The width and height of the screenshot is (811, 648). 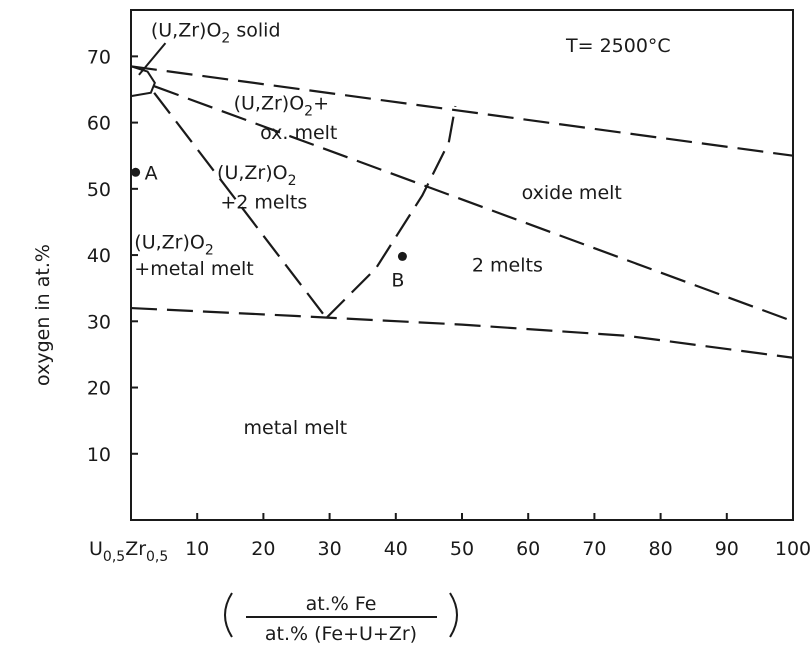 I want to click on point-label-b: B, so click(x=397, y=280).